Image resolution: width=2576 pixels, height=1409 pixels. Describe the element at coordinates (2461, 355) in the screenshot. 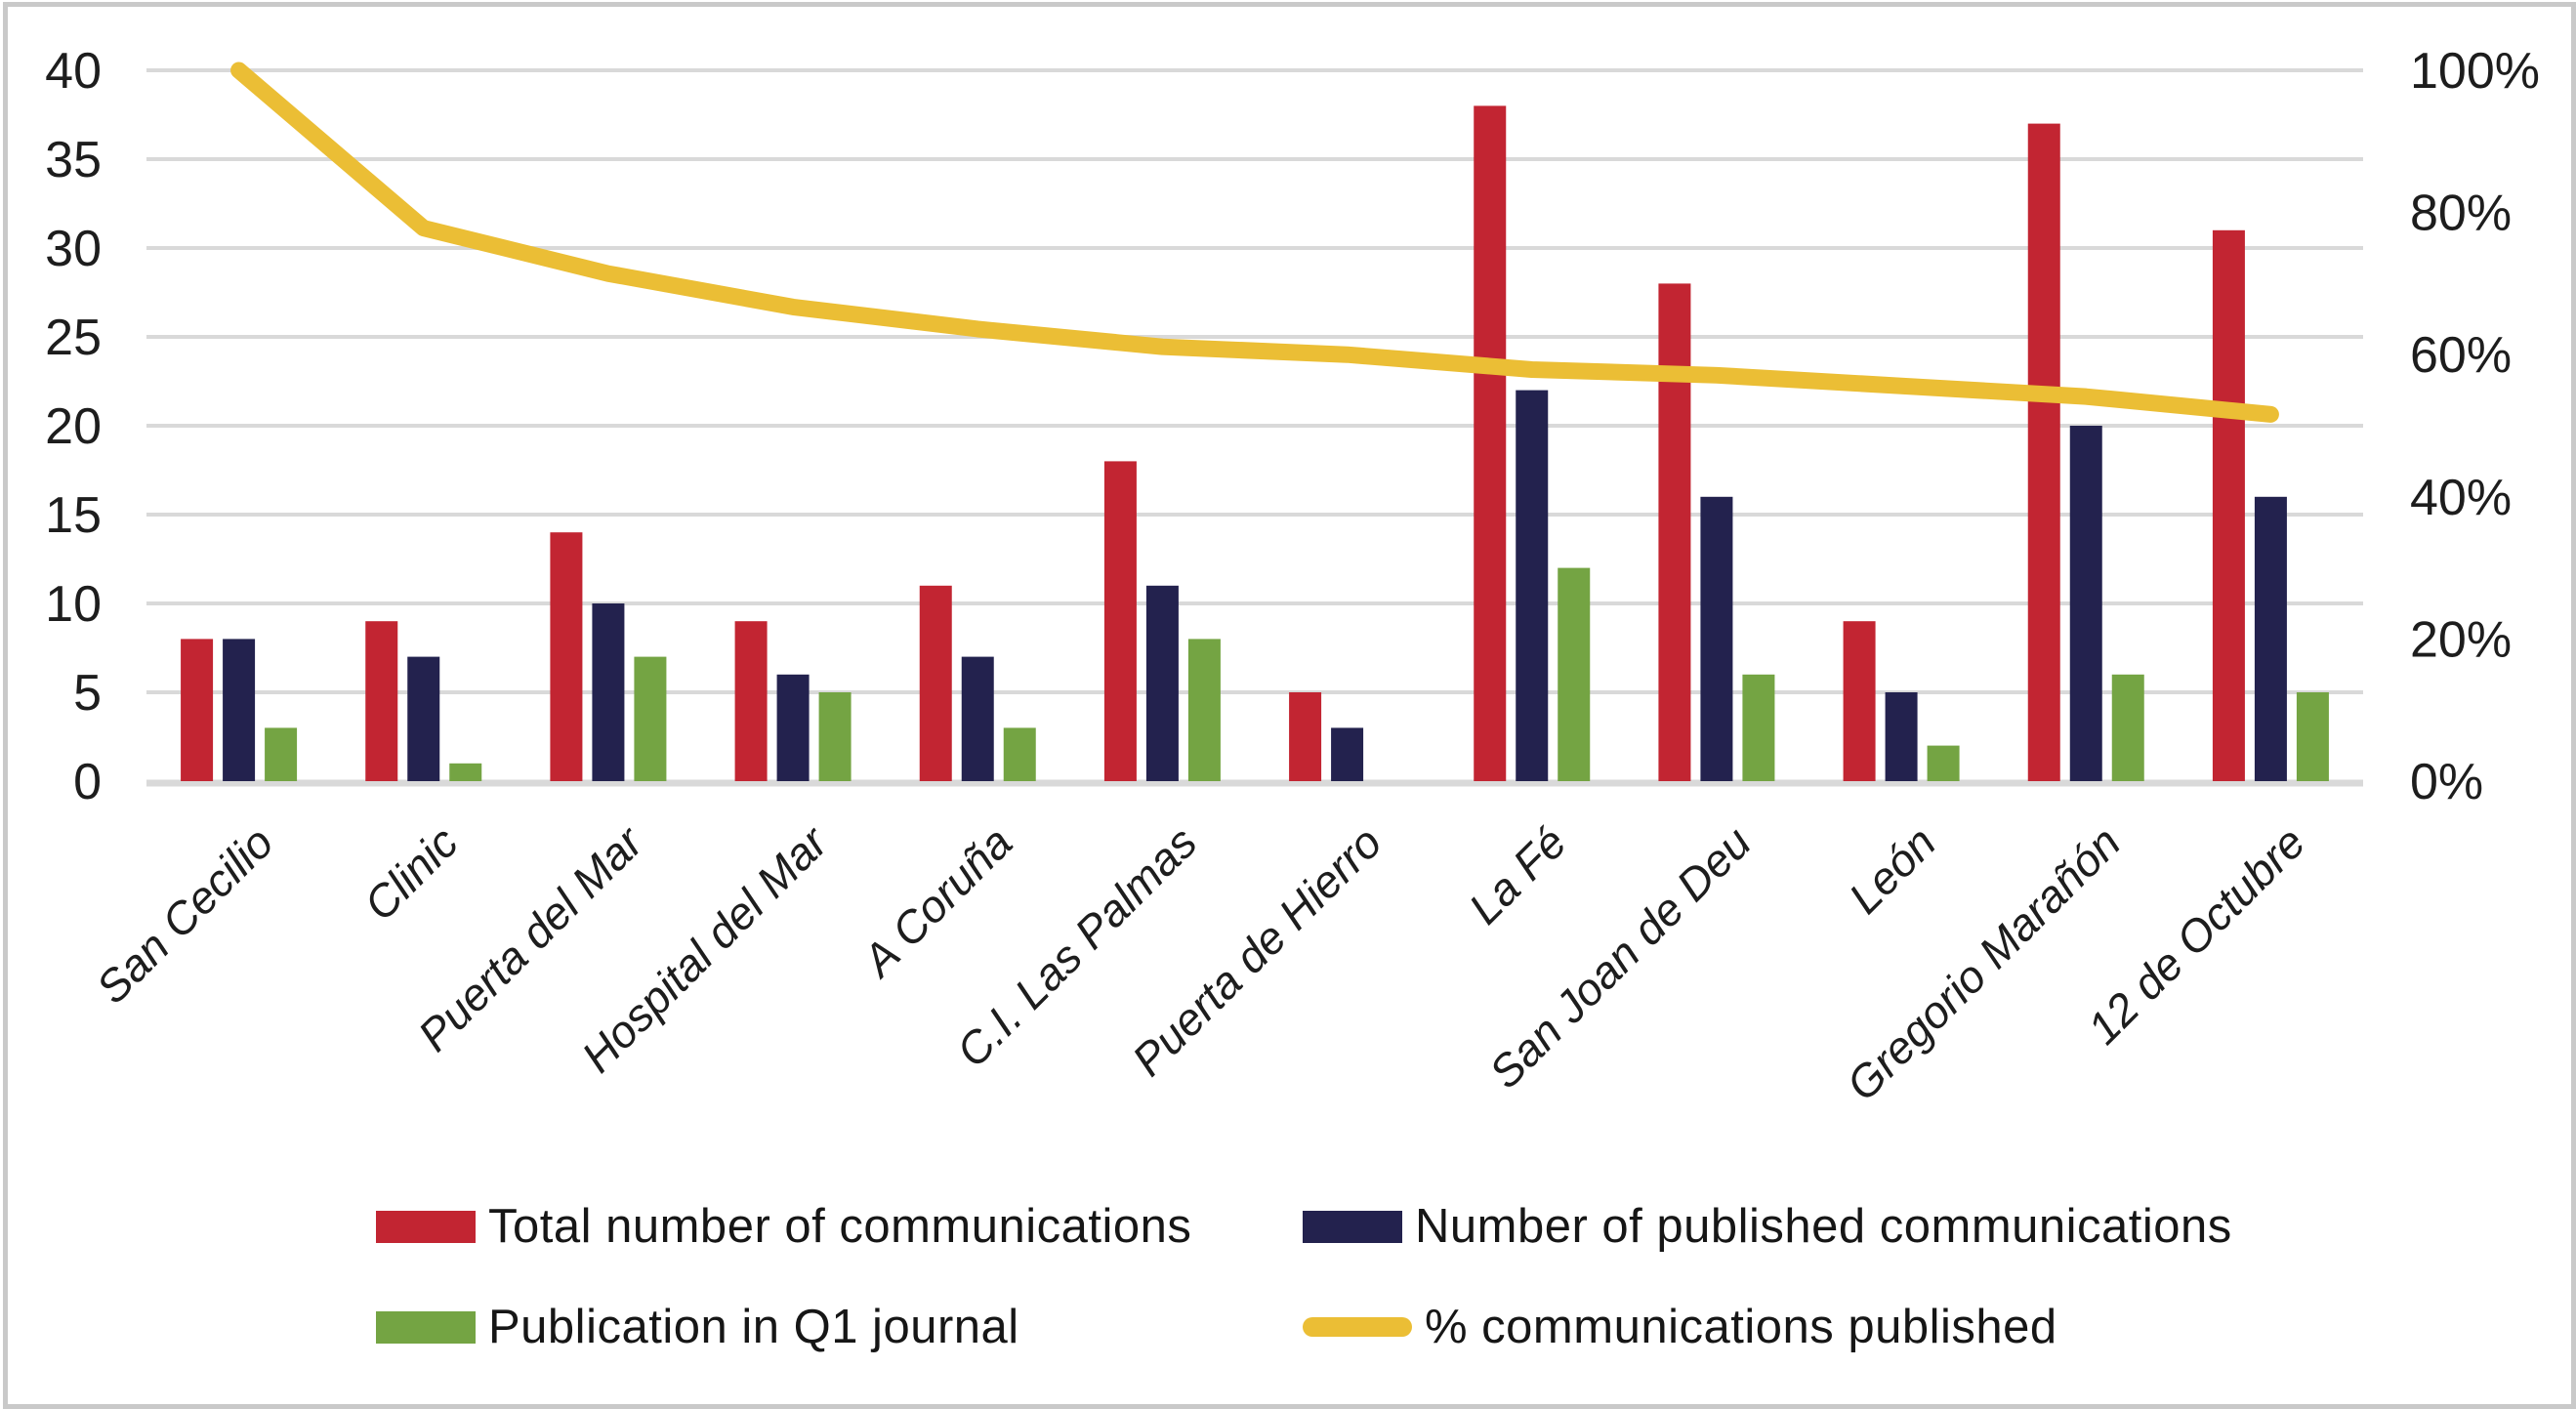

I see `svg-text: 60%` at that location.